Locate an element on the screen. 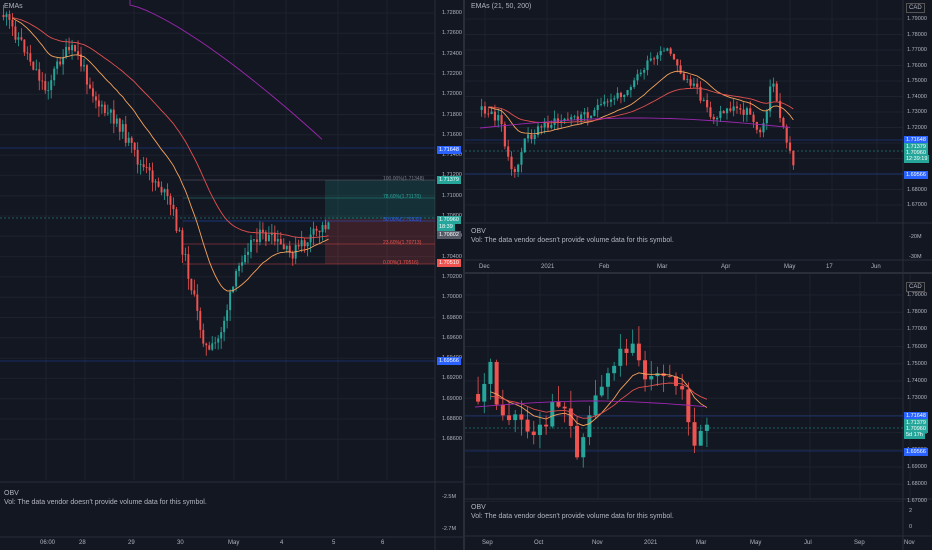 This screenshot has height=550, width=932. obv-axis-label: -30M is located at coordinates (915, 257).